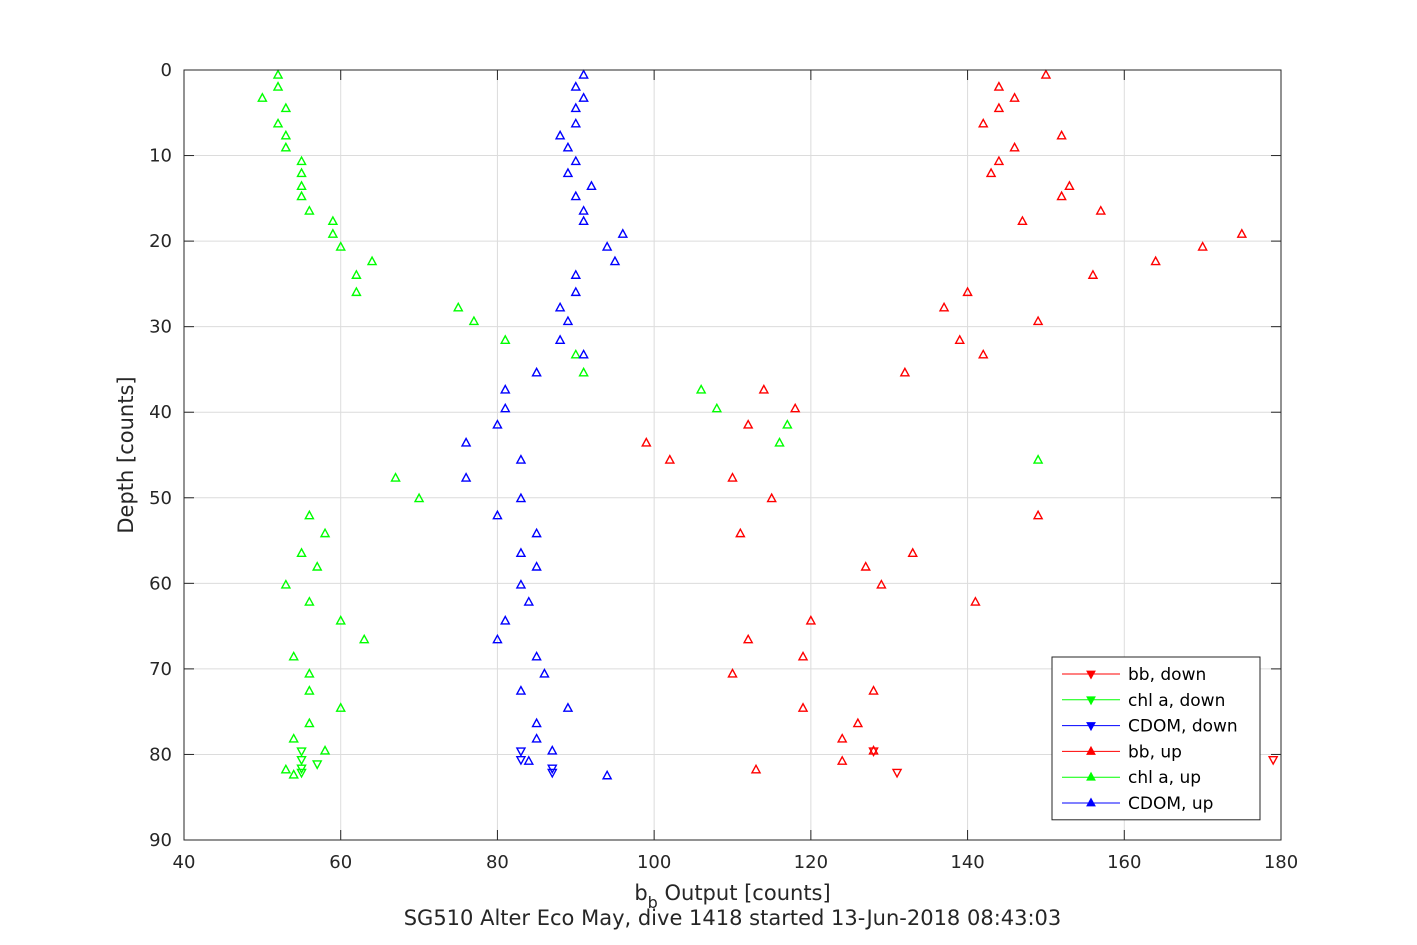  What do you see at coordinates (160, 754) in the screenshot?
I see `y-tick-label: 80` at bounding box center [160, 754].